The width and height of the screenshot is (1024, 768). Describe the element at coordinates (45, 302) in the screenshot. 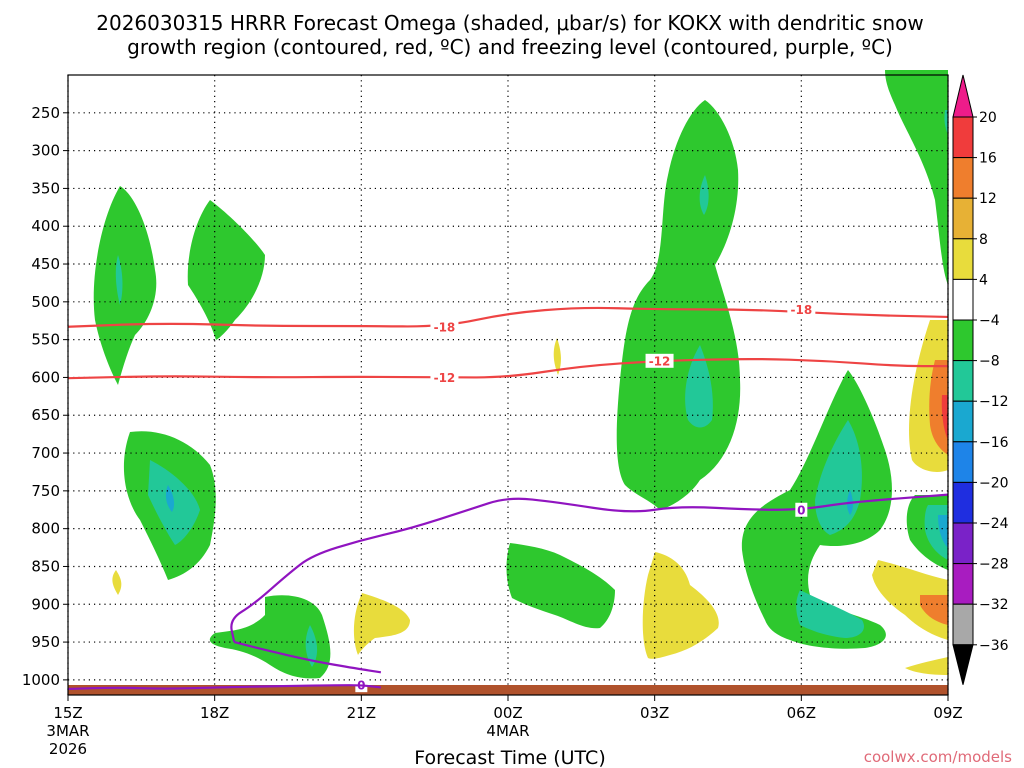

I see `y-tick-label: 500` at that location.